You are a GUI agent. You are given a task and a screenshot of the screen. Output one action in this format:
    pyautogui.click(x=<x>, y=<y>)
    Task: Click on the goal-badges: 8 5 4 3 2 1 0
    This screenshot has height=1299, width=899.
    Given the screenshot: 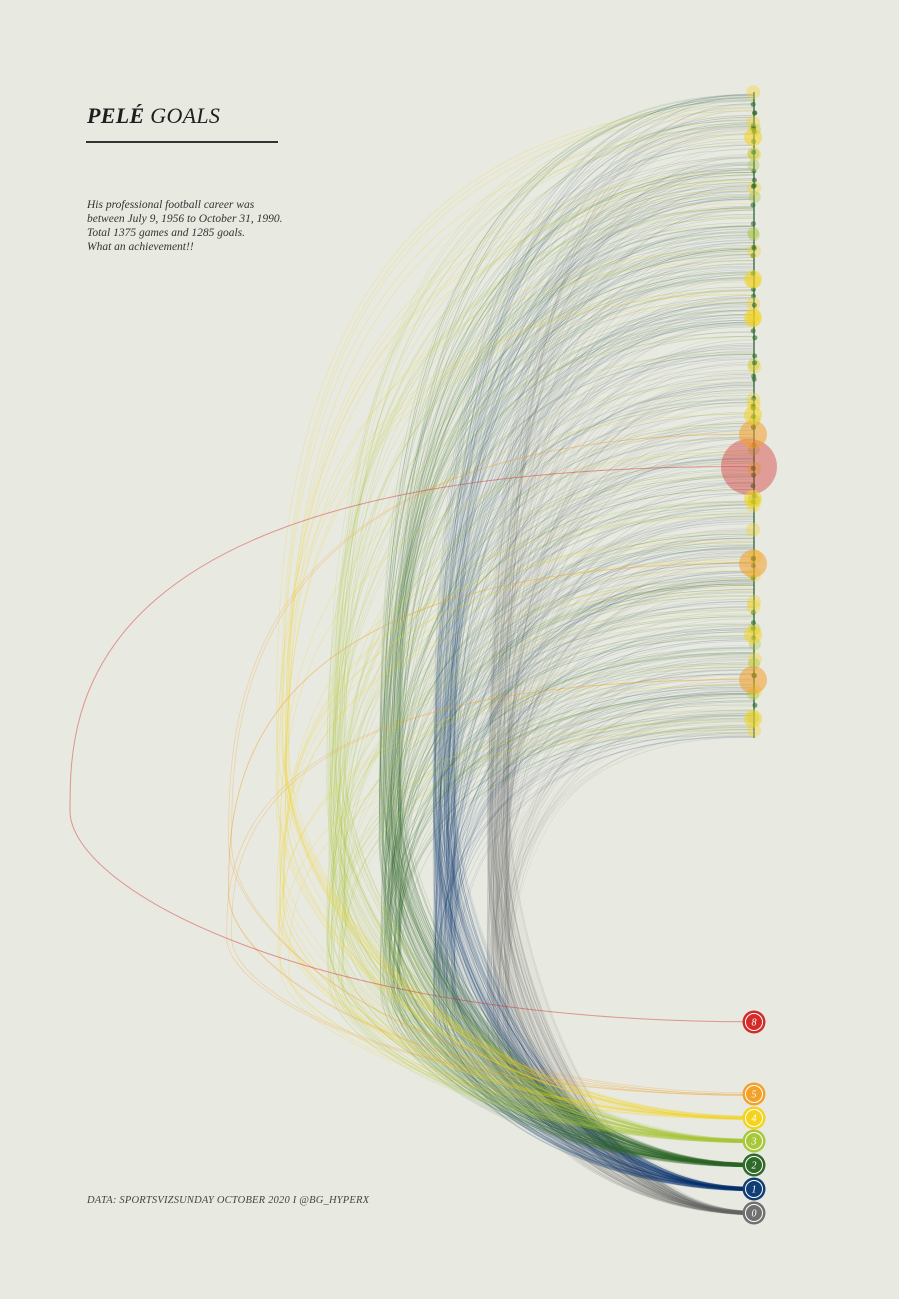 What is the action you would take?
    pyautogui.click(x=754, y=1117)
    